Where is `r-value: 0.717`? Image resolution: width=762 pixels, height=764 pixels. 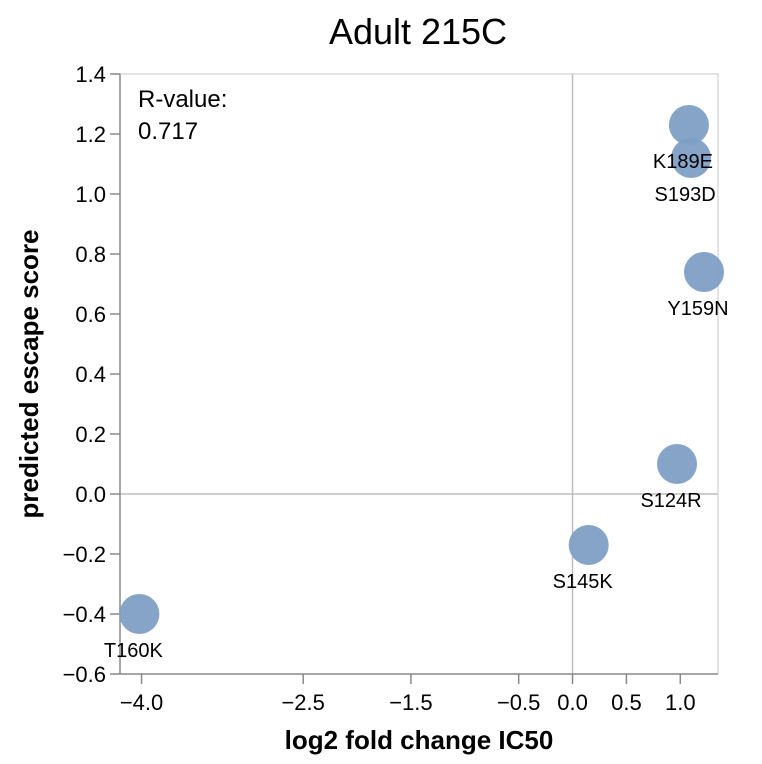
r-value: 0.717 is located at coordinates (168, 131).